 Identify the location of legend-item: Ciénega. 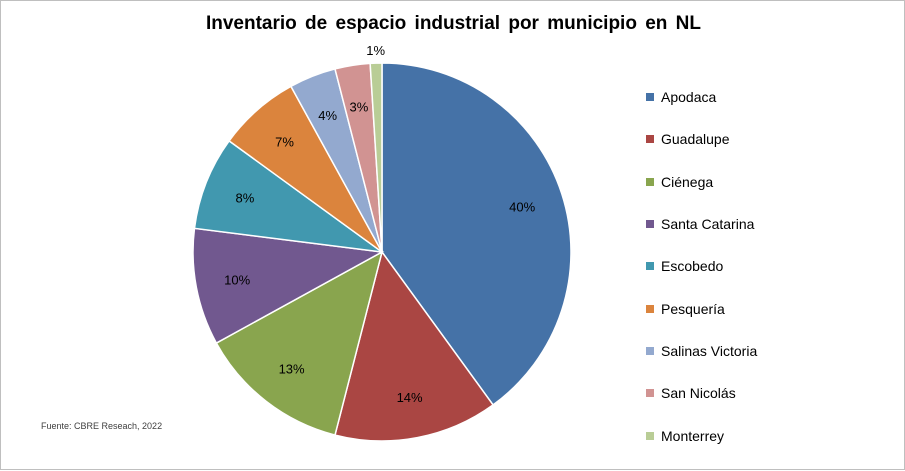
(701, 182).